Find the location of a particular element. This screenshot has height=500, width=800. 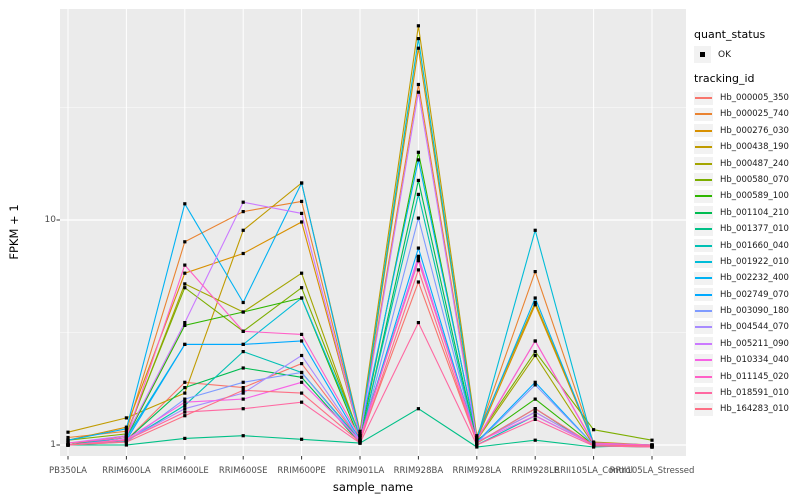

x-tick-label: RRIM928BA is located at coordinates (418, 471).